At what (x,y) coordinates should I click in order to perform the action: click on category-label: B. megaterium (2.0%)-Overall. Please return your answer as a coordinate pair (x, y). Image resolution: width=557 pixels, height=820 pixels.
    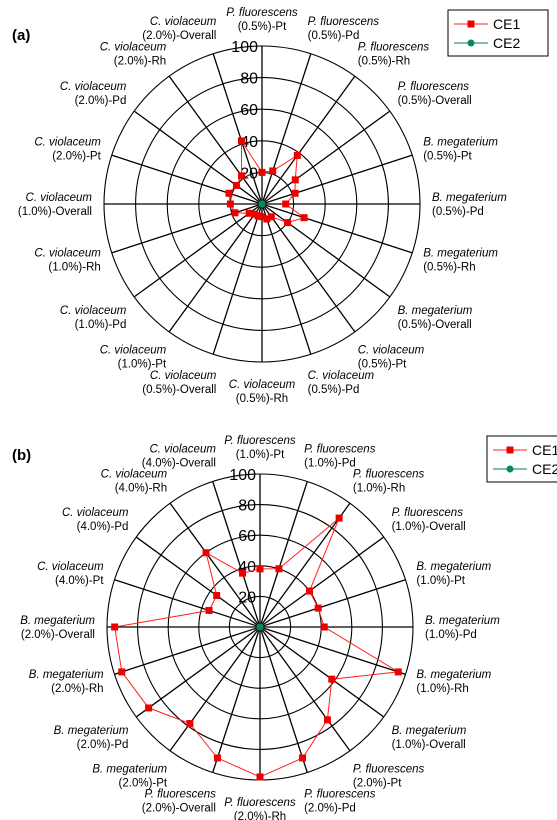
    Looking at the image, I should click on (57, 628).